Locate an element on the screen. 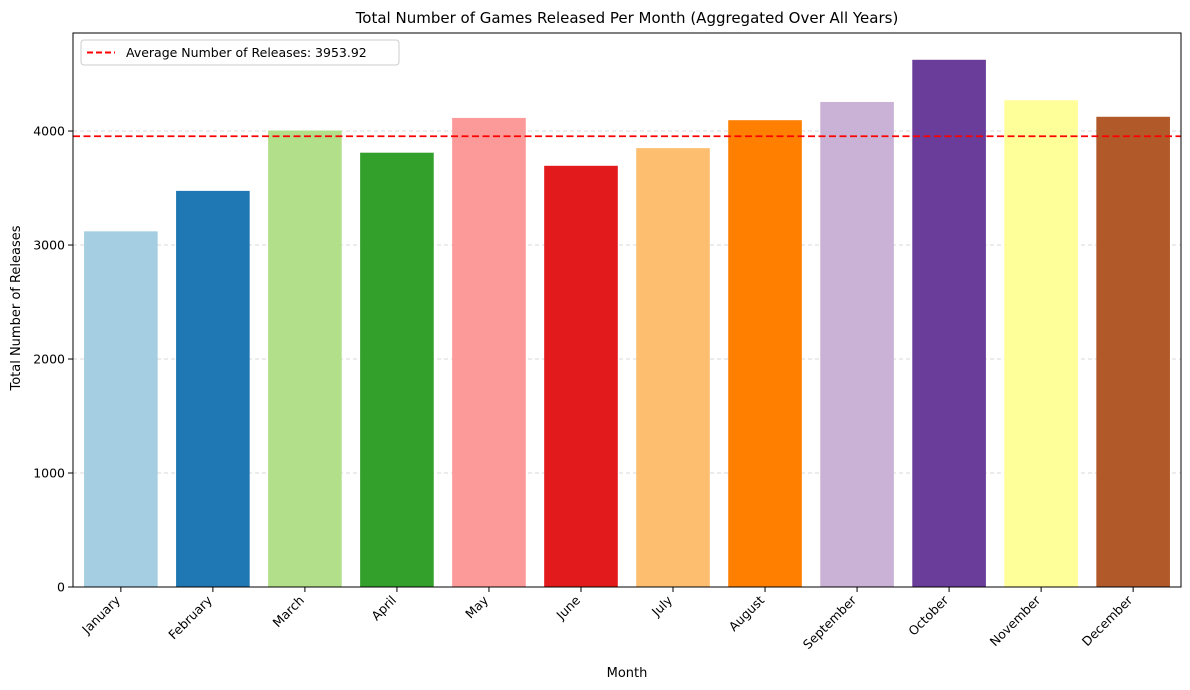 This screenshot has height=690, width=1190. x-tick-label: January is located at coordinates (100, 614).